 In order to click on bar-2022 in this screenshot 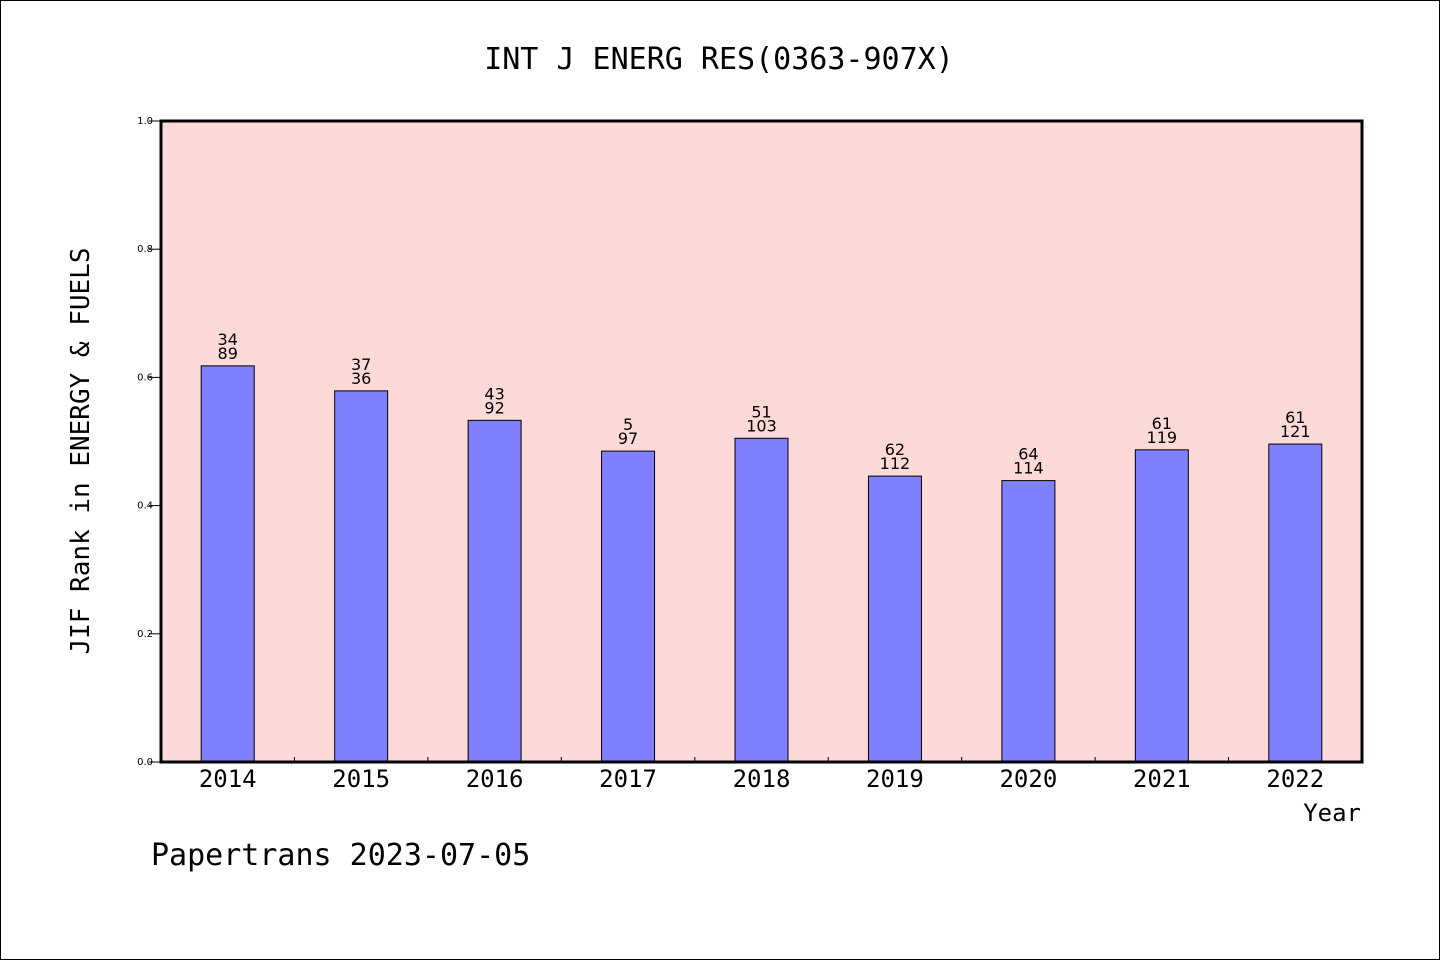, I will do `click(1295, 603)`.